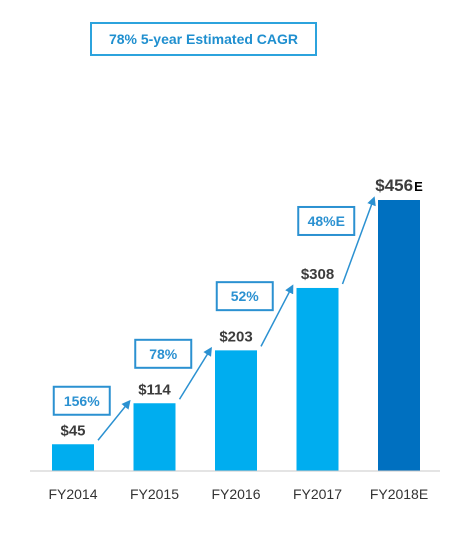  What do you see at coordinates (399, 335) in the screenshot?
I see `bar-fy2018e` at bounding box center [399, 335].